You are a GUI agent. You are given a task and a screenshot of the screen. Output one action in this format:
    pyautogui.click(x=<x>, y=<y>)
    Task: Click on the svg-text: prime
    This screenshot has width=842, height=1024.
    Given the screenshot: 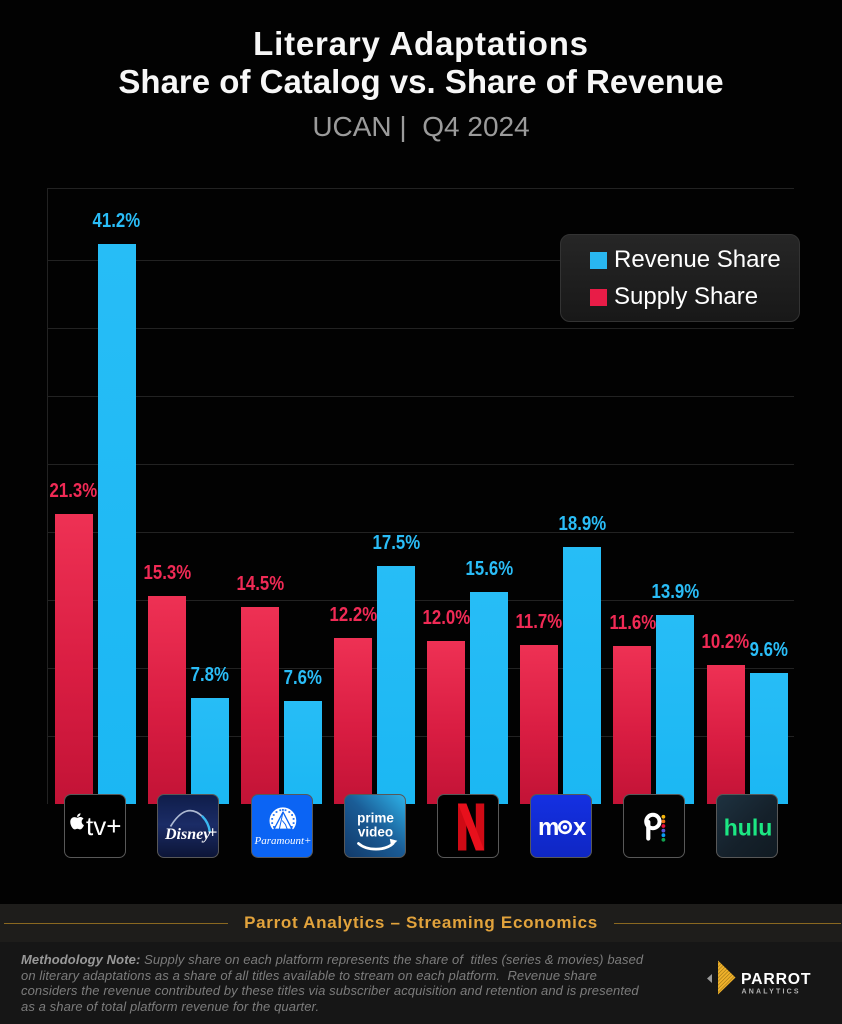 What is the action you would take?
    pyautogui.click(x=375, y=818)
    